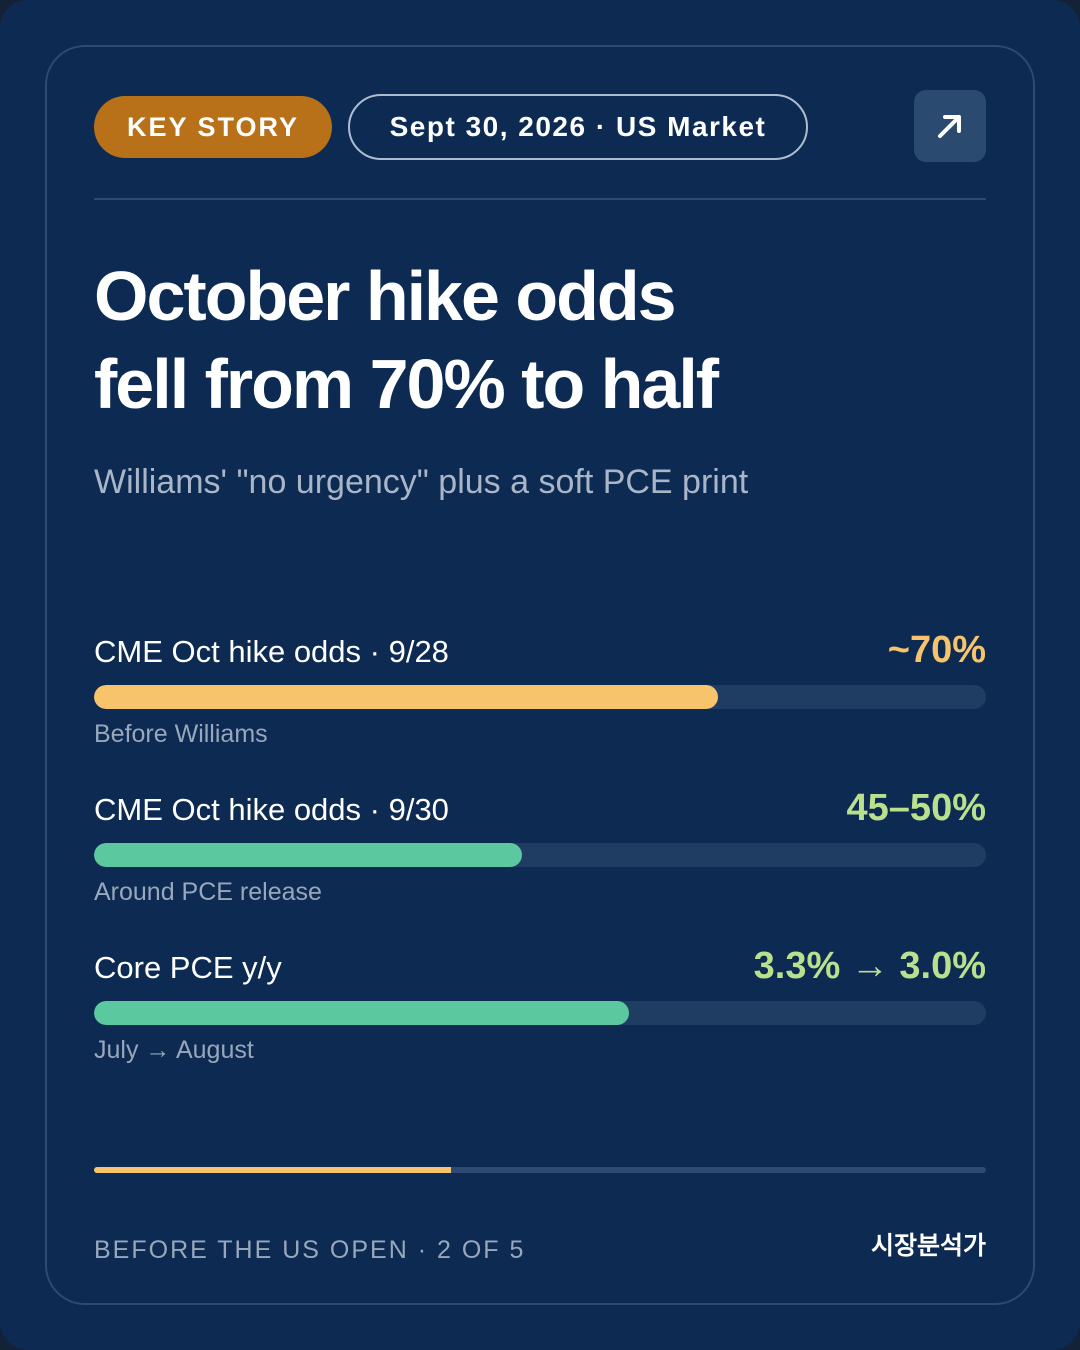 This screenshot has height=1350, width=1080. What do you see at coordinates (208, 892) in the screenshot?
I see `metric-note: Around PCE release` at bounding box center [208, 892].